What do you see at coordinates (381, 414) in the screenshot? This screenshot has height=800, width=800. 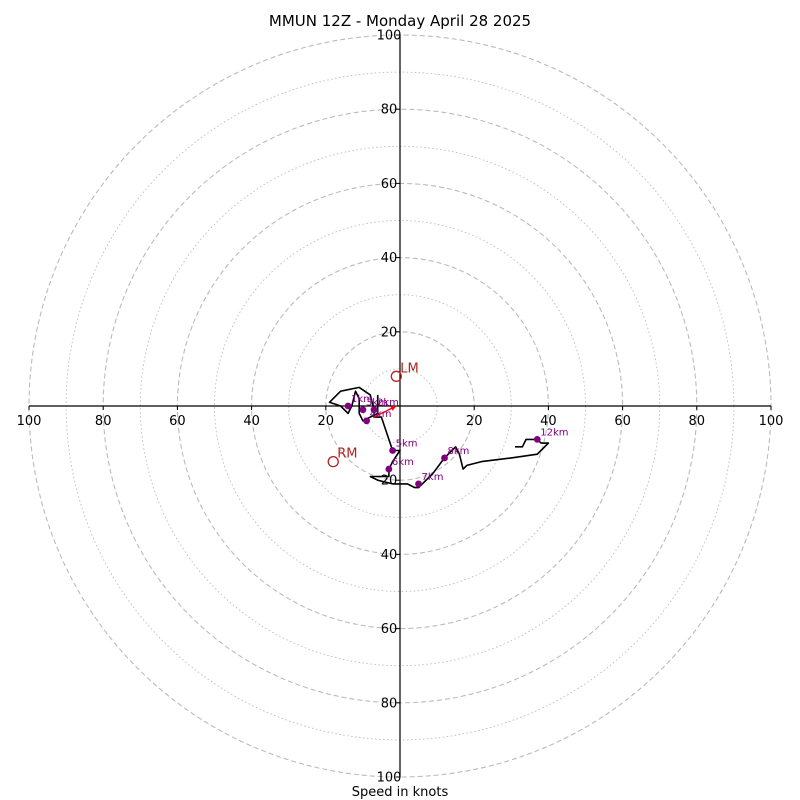 I see `height-label-4km: 4km` at bounding box center [381, 414].